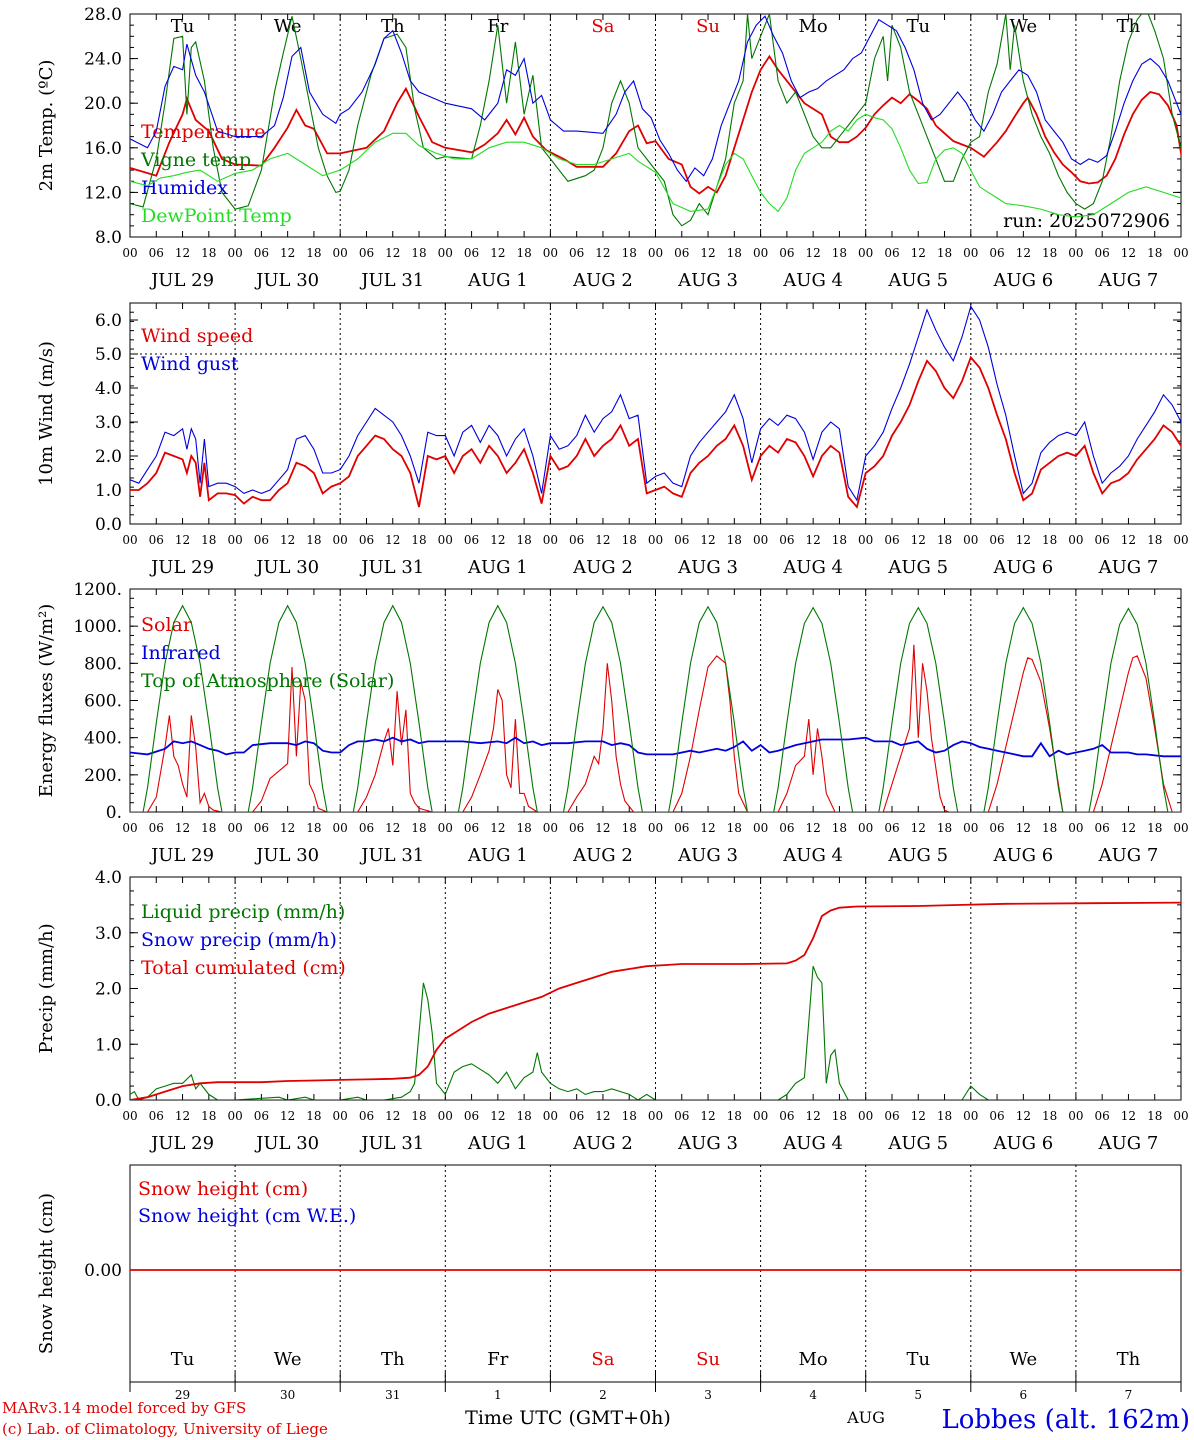 The height and width of the screenshot is (1440, 1194). What do you see at coordinates (239, 940) in the screenshot?
I see `legend-snow-precip-mm-h-: Snow precip (mm/h)` at bounding box center [239, 940].